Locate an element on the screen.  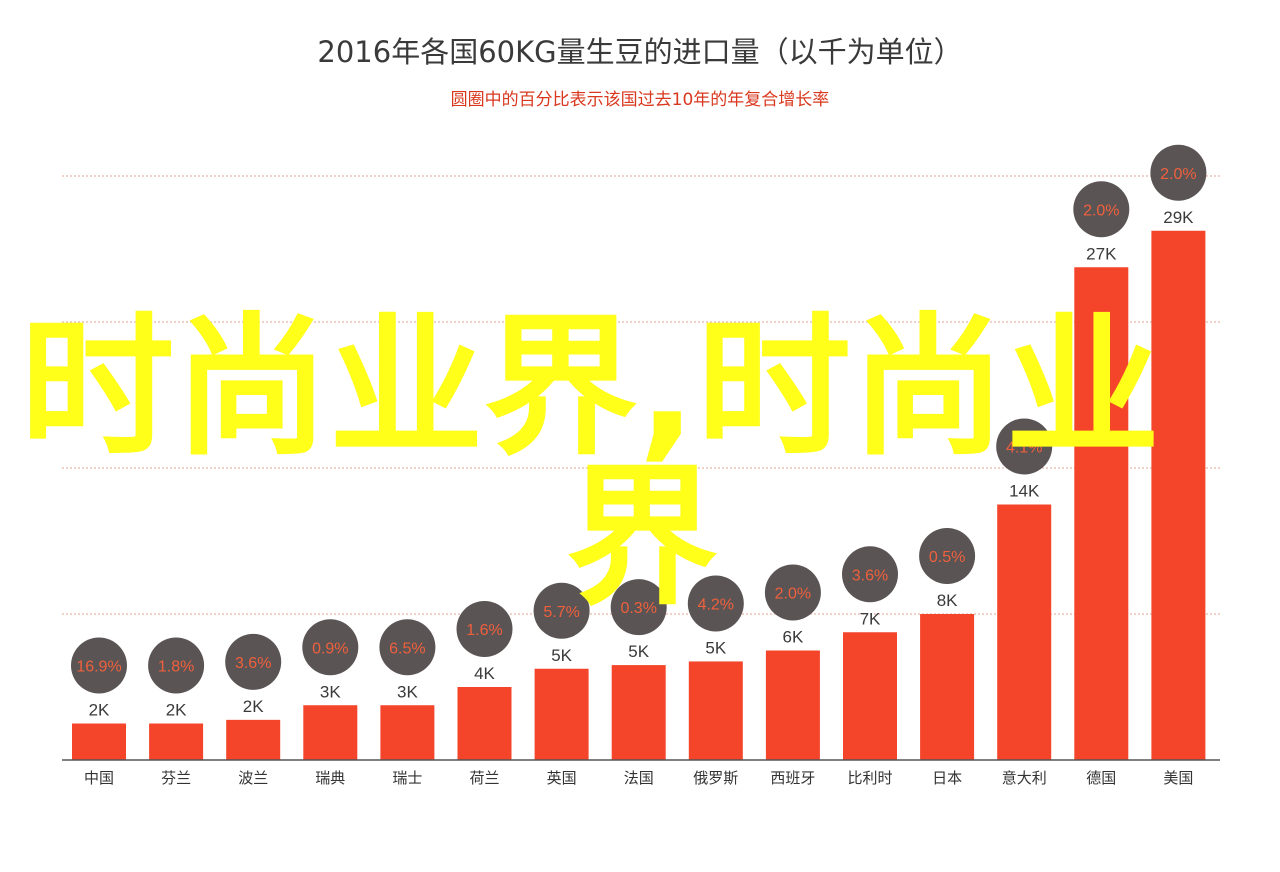
growth-label: 1.6% is located at coordinates (484, 630).